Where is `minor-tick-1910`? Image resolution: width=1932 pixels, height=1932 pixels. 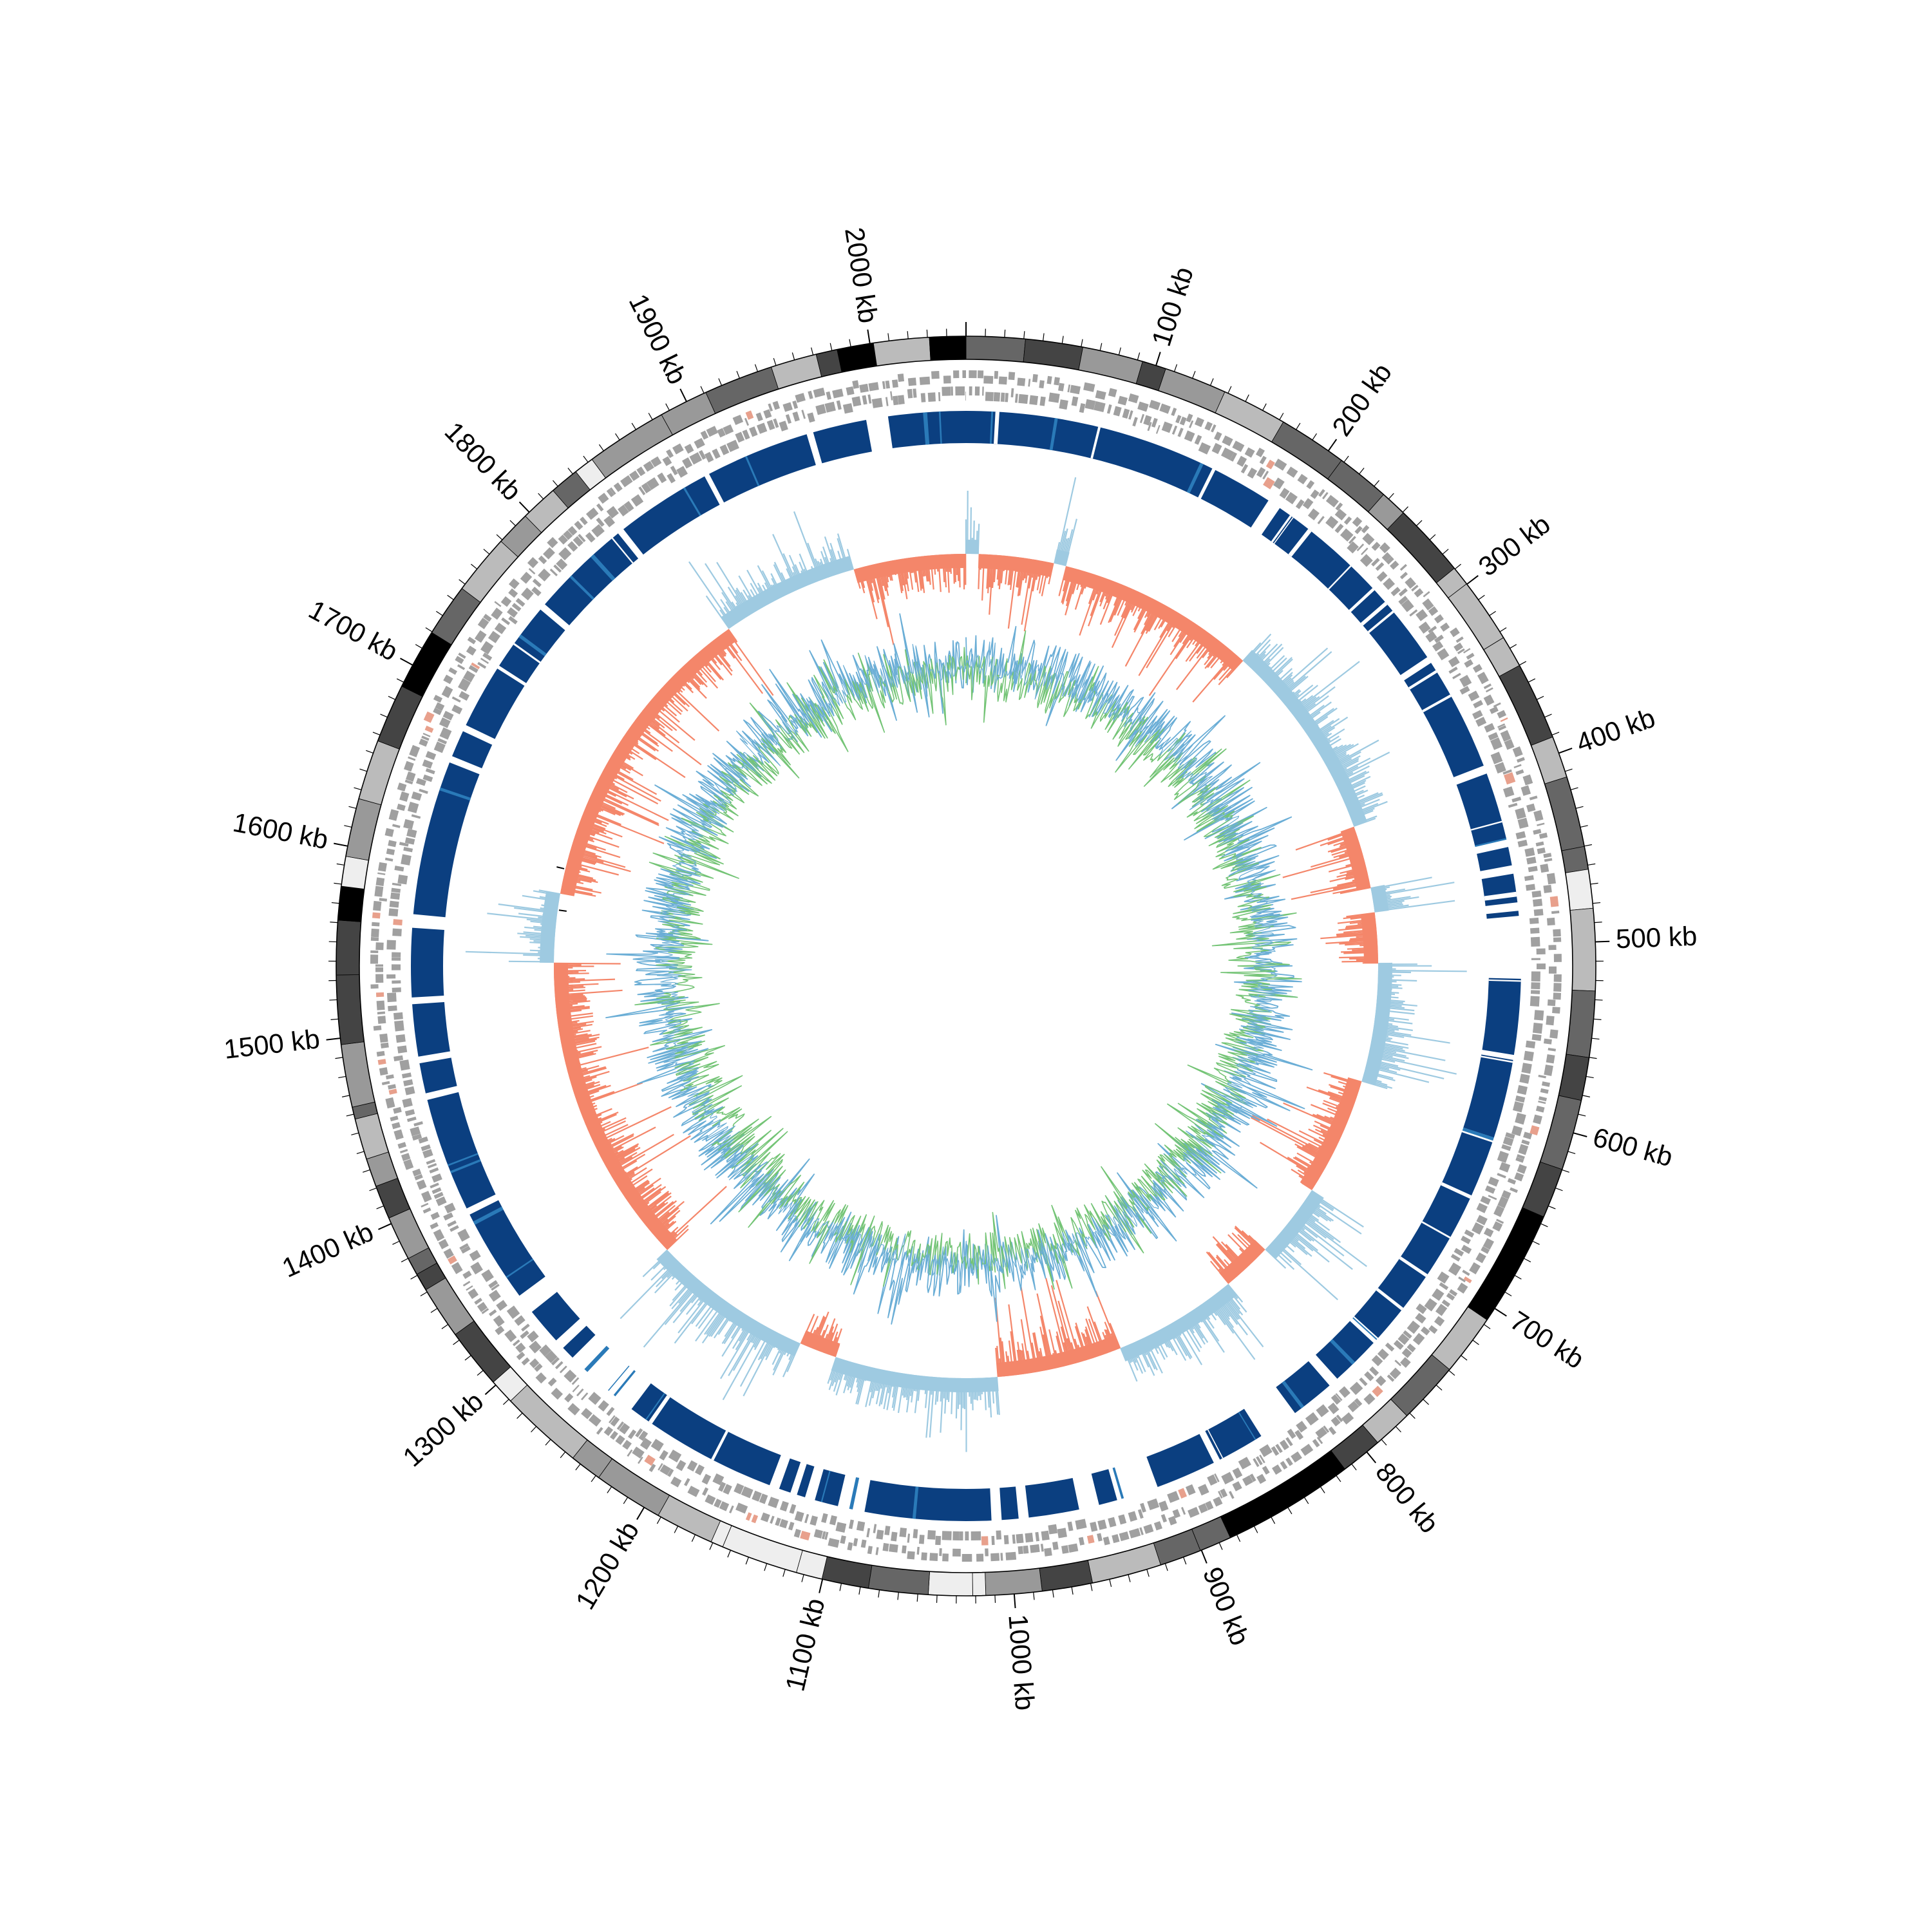
minor-tick-1910 is located at coordinates (702, 389).